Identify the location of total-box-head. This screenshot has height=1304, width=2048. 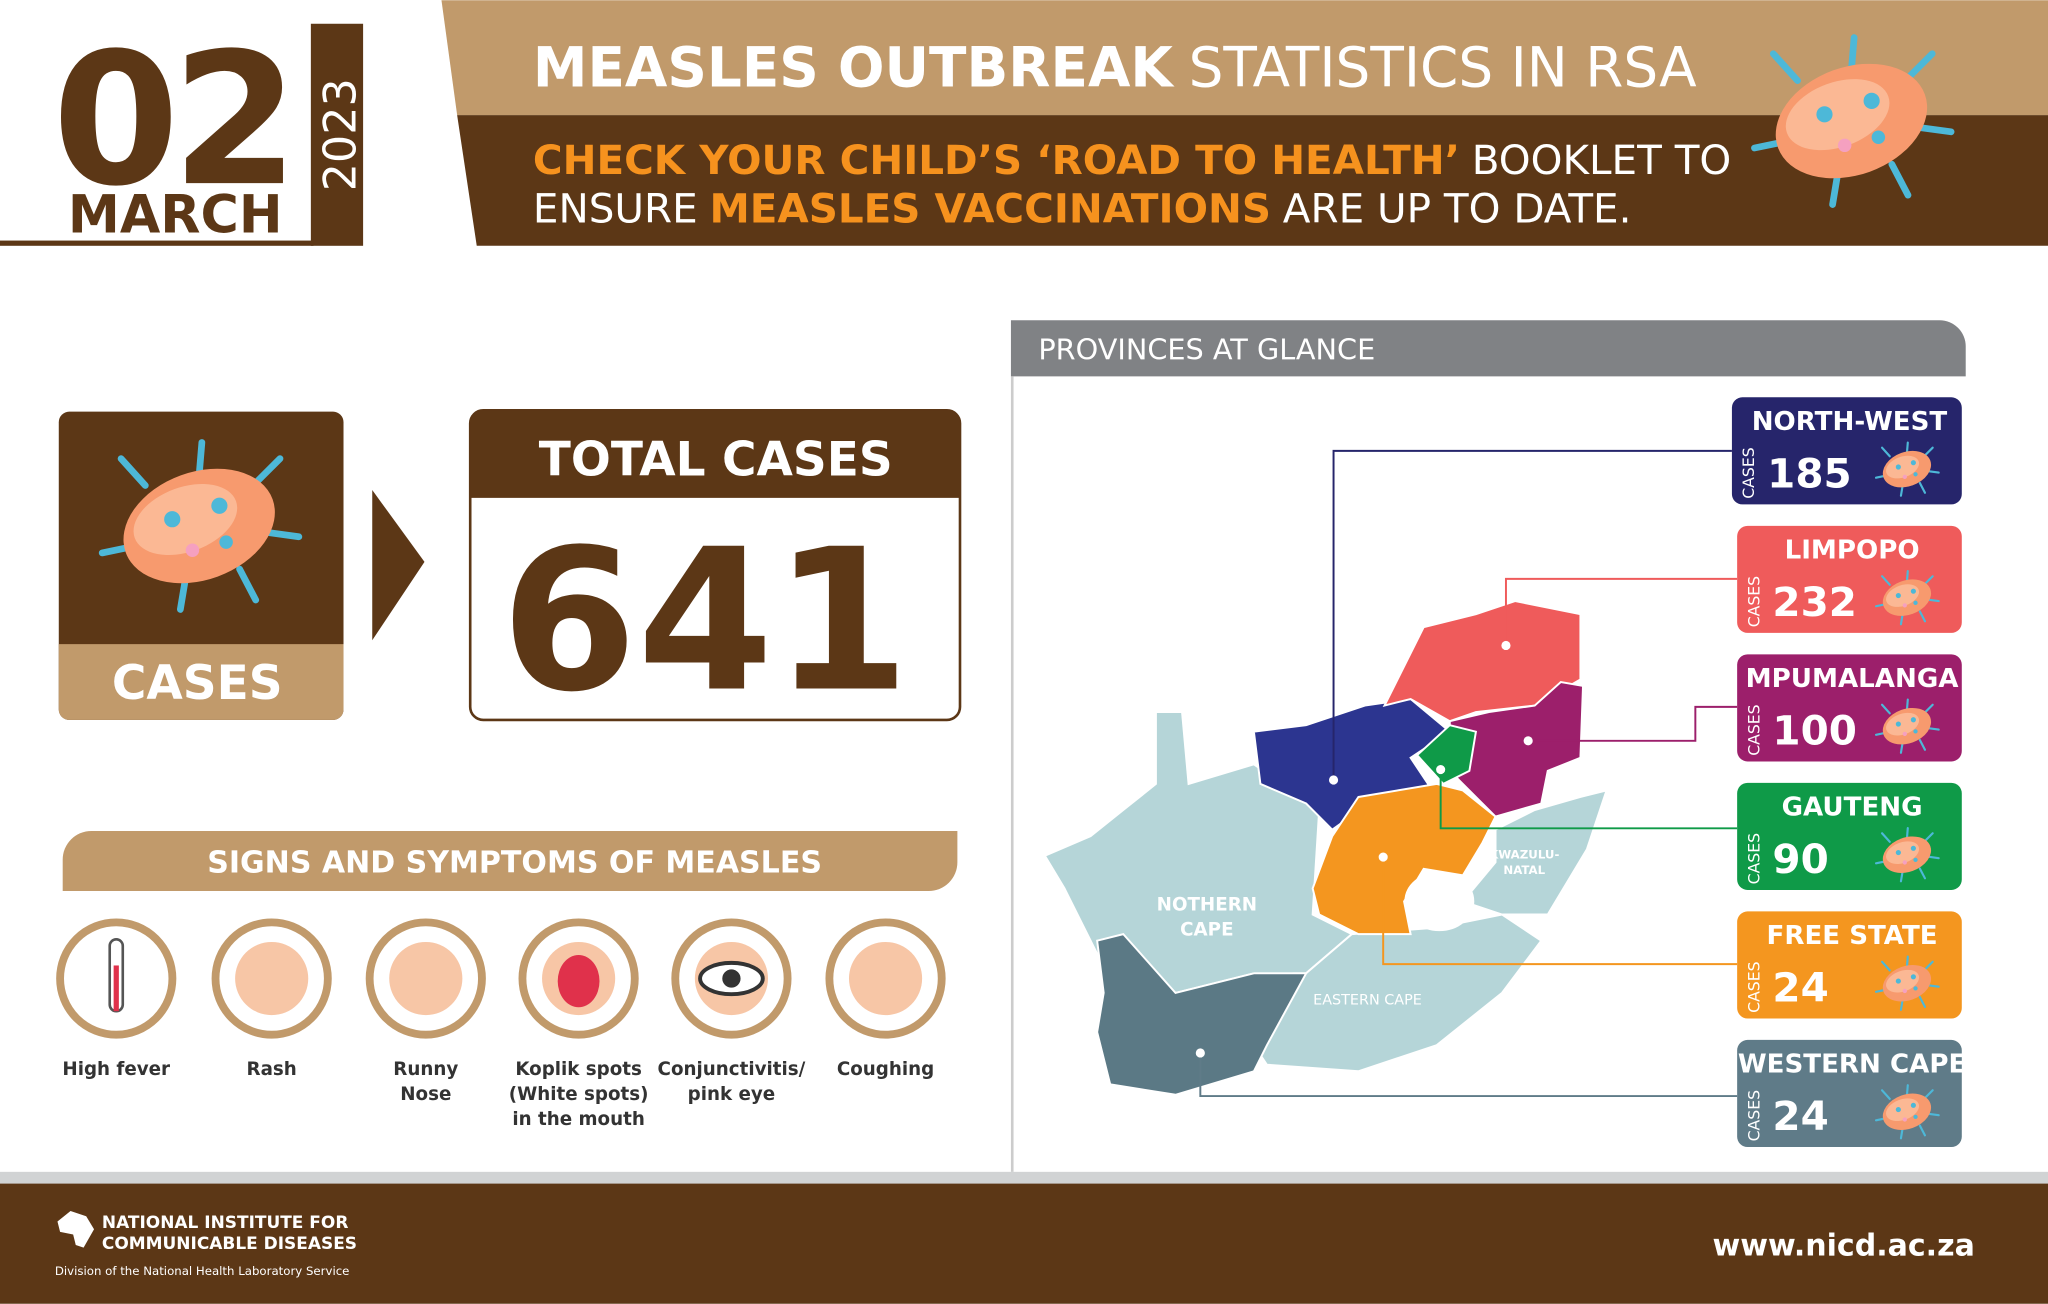
(715, 454).